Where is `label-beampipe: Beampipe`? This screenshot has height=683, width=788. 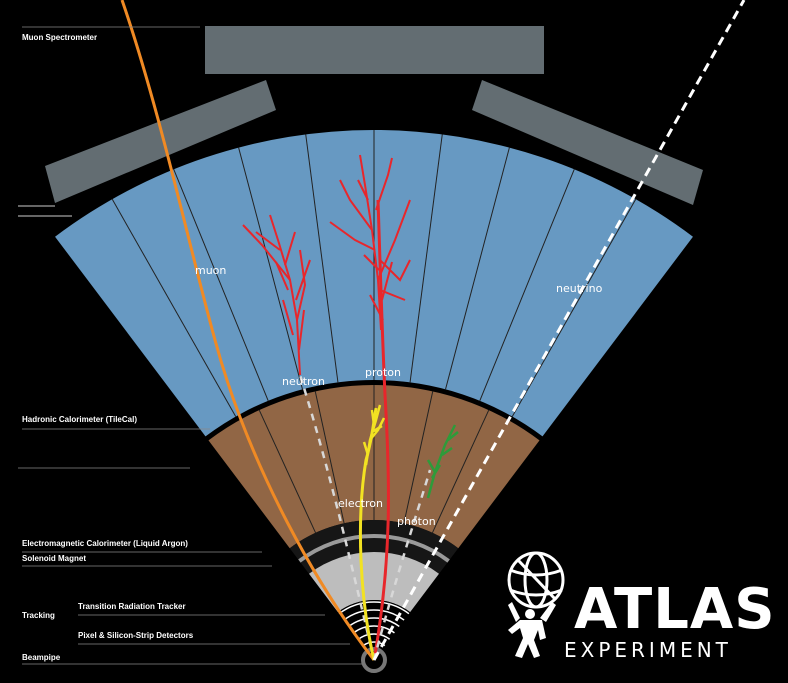
label-beampipe: Beampipe is located at coordinates (41, 657).